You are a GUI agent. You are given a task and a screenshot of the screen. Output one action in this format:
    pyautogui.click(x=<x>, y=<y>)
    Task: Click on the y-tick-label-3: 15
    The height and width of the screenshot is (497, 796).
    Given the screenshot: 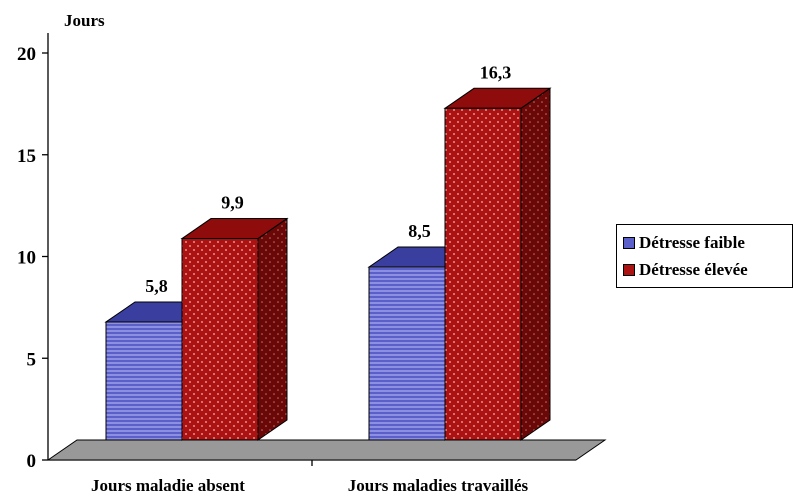 What is the action you would take?
    pyautogui.click(x=26, y=156)
    